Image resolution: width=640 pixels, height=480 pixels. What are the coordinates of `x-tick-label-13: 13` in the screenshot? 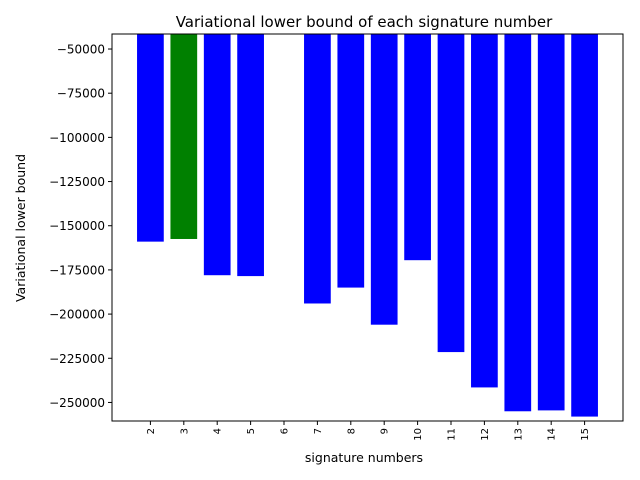 It's located at (518, 434).